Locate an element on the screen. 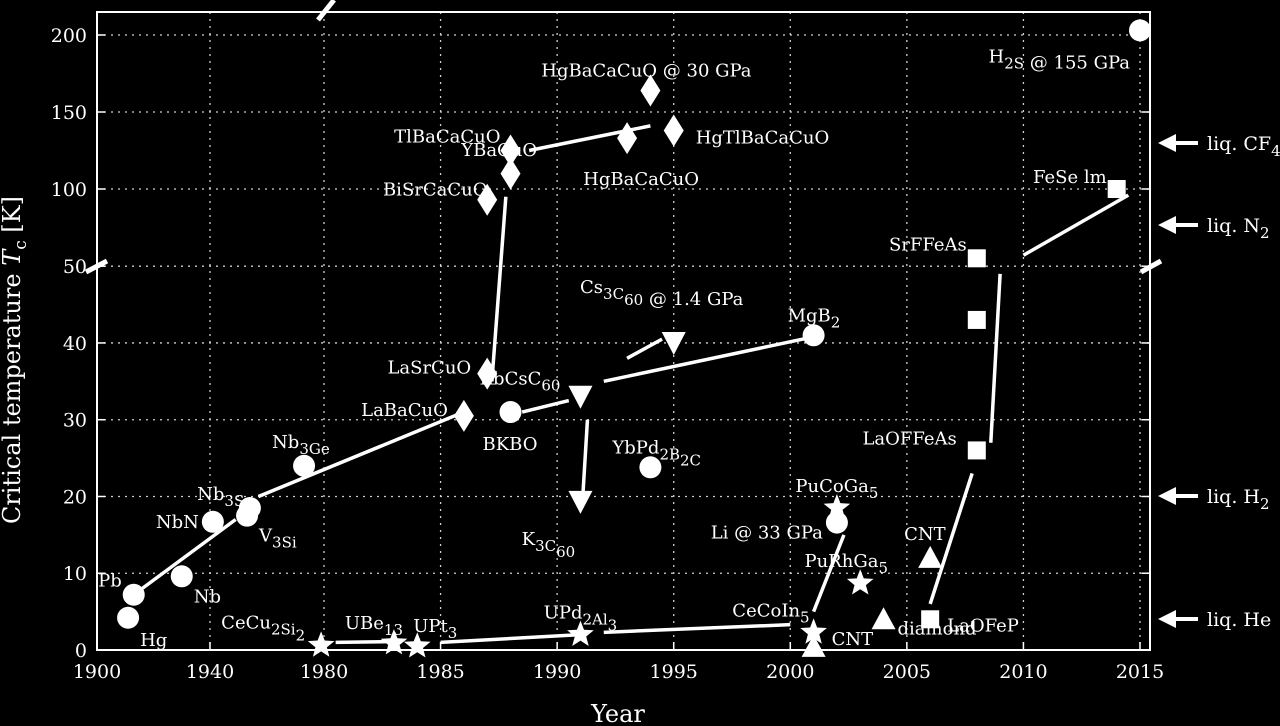 This screenshot has height=726, width=1280. marker-label: BKBO is located at coordinates (510, 444).